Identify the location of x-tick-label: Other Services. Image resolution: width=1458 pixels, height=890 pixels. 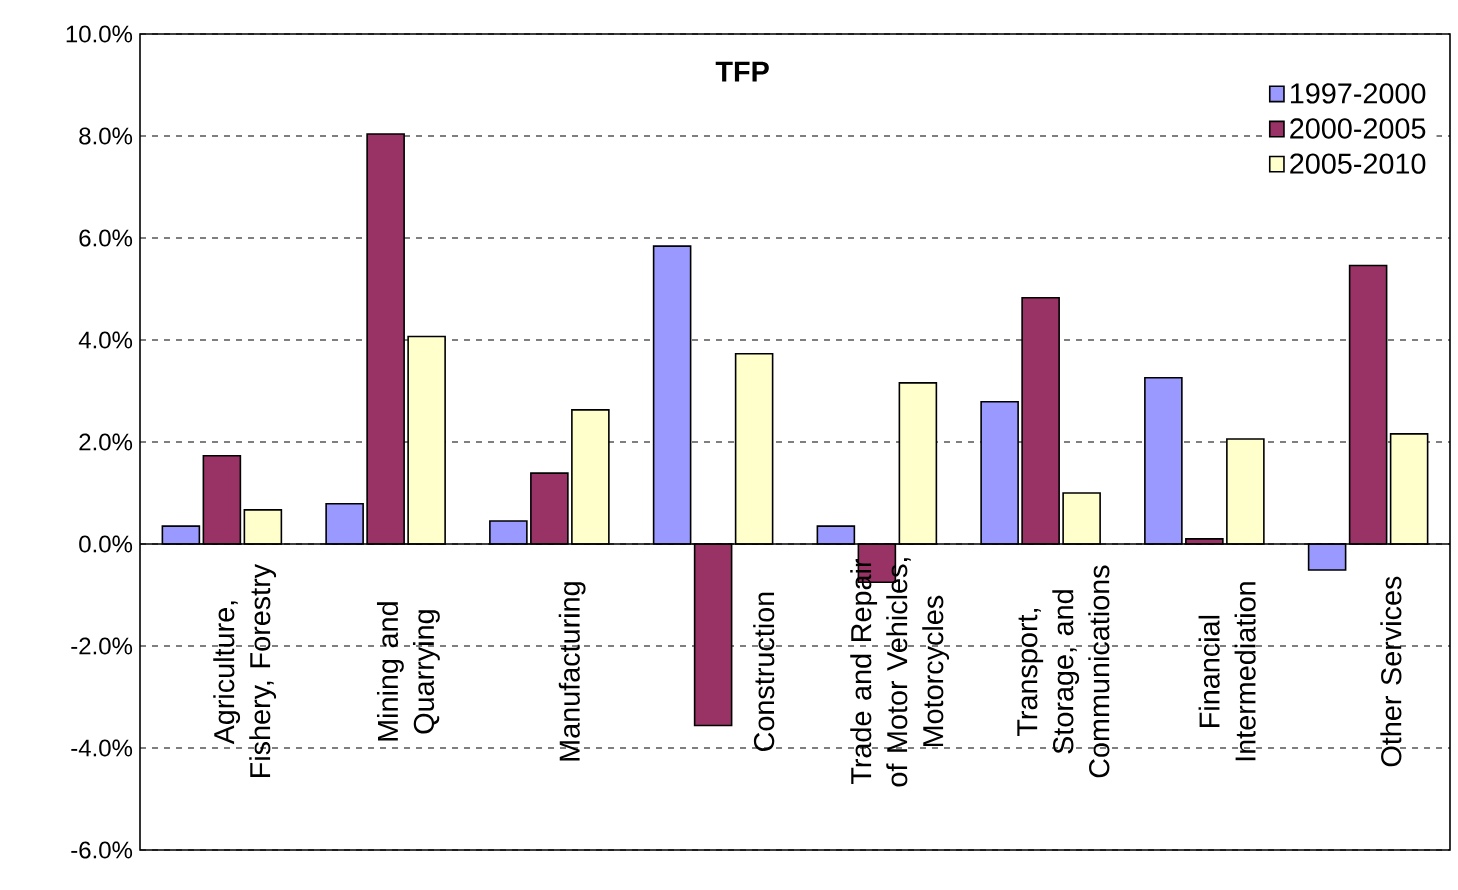
(1391, 671).